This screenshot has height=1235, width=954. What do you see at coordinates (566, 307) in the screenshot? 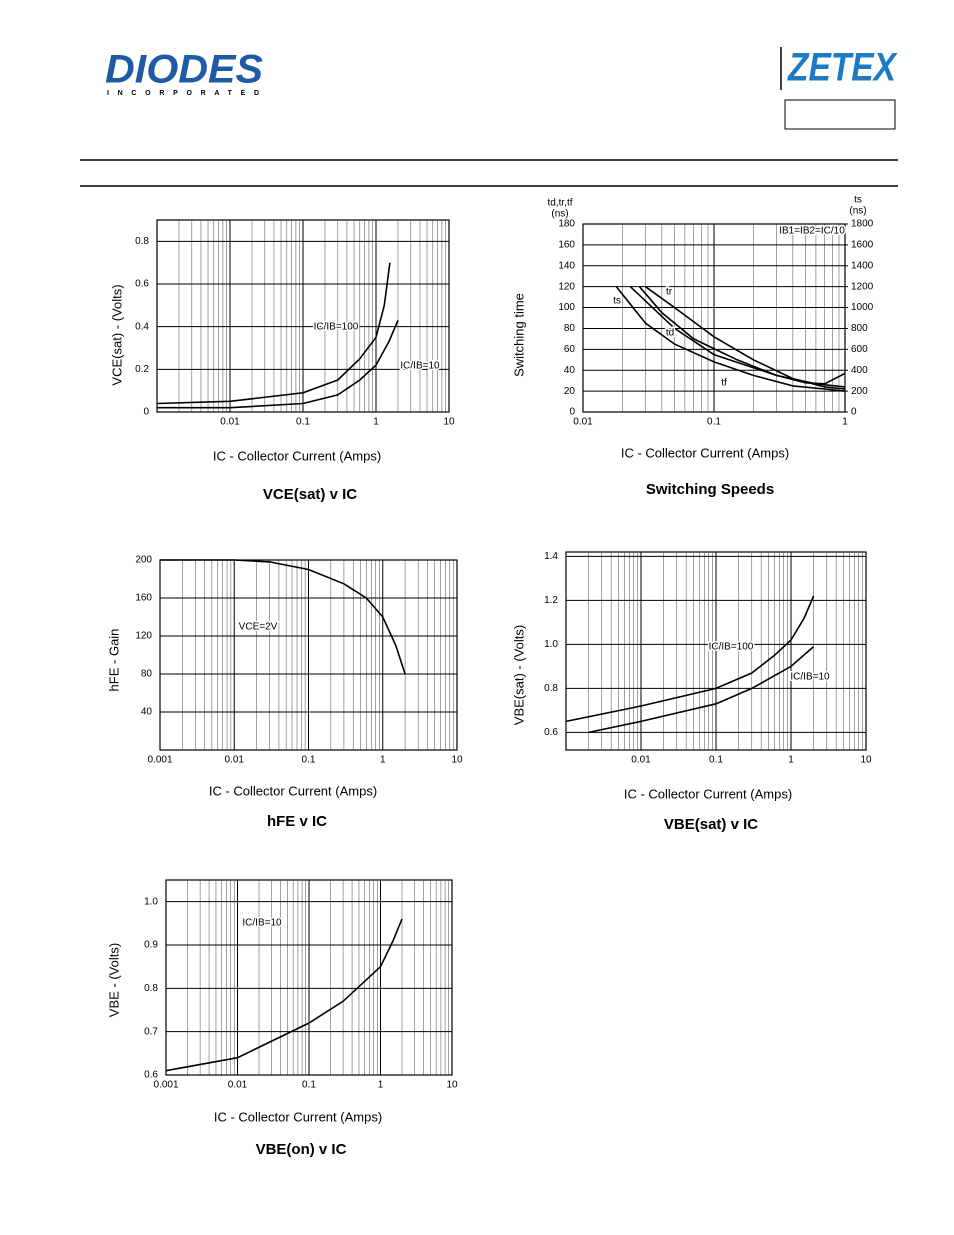
I see `y-tick-label: 100` at bounding box center [566, 307].